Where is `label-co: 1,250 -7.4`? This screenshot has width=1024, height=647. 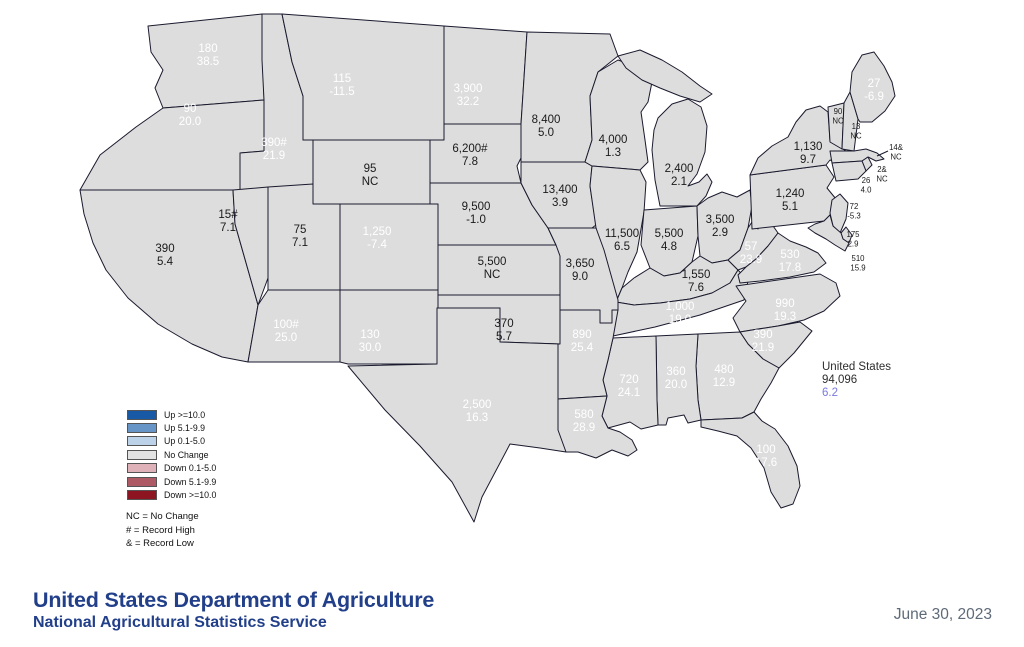 label-co: 1,250 -7.4 is located at coordinates (377, 238).